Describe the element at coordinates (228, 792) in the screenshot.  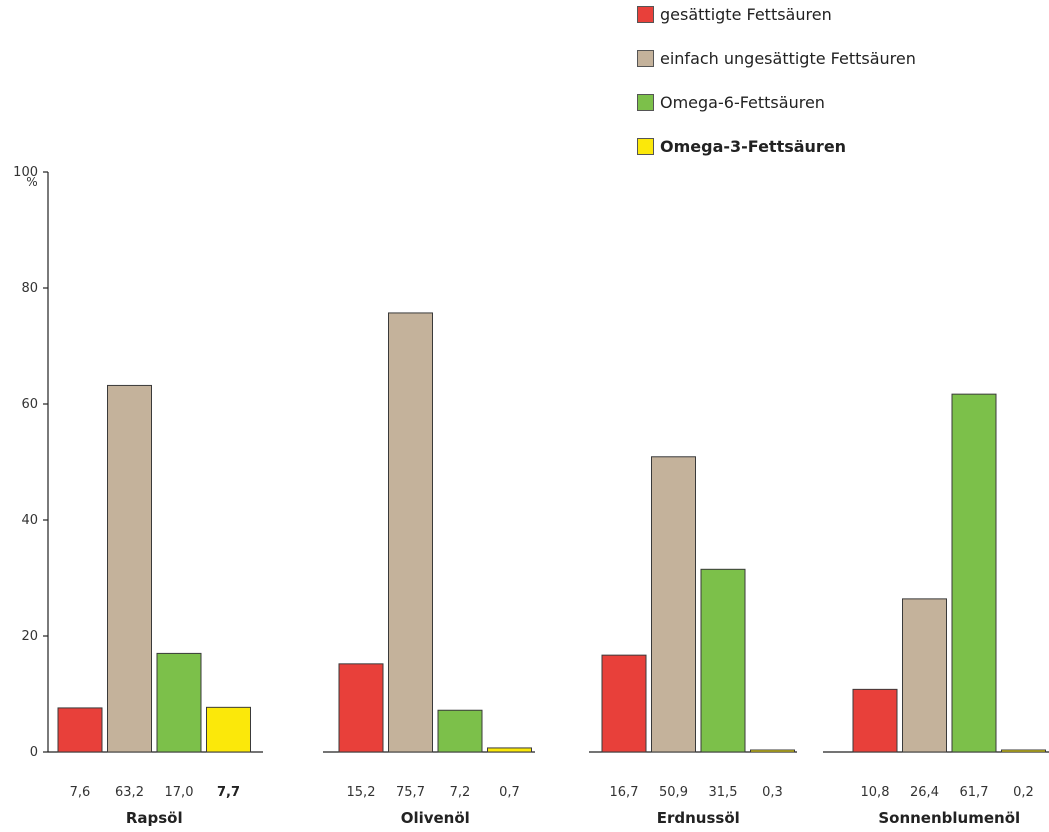
I see `data-label: 7,7` at that location.